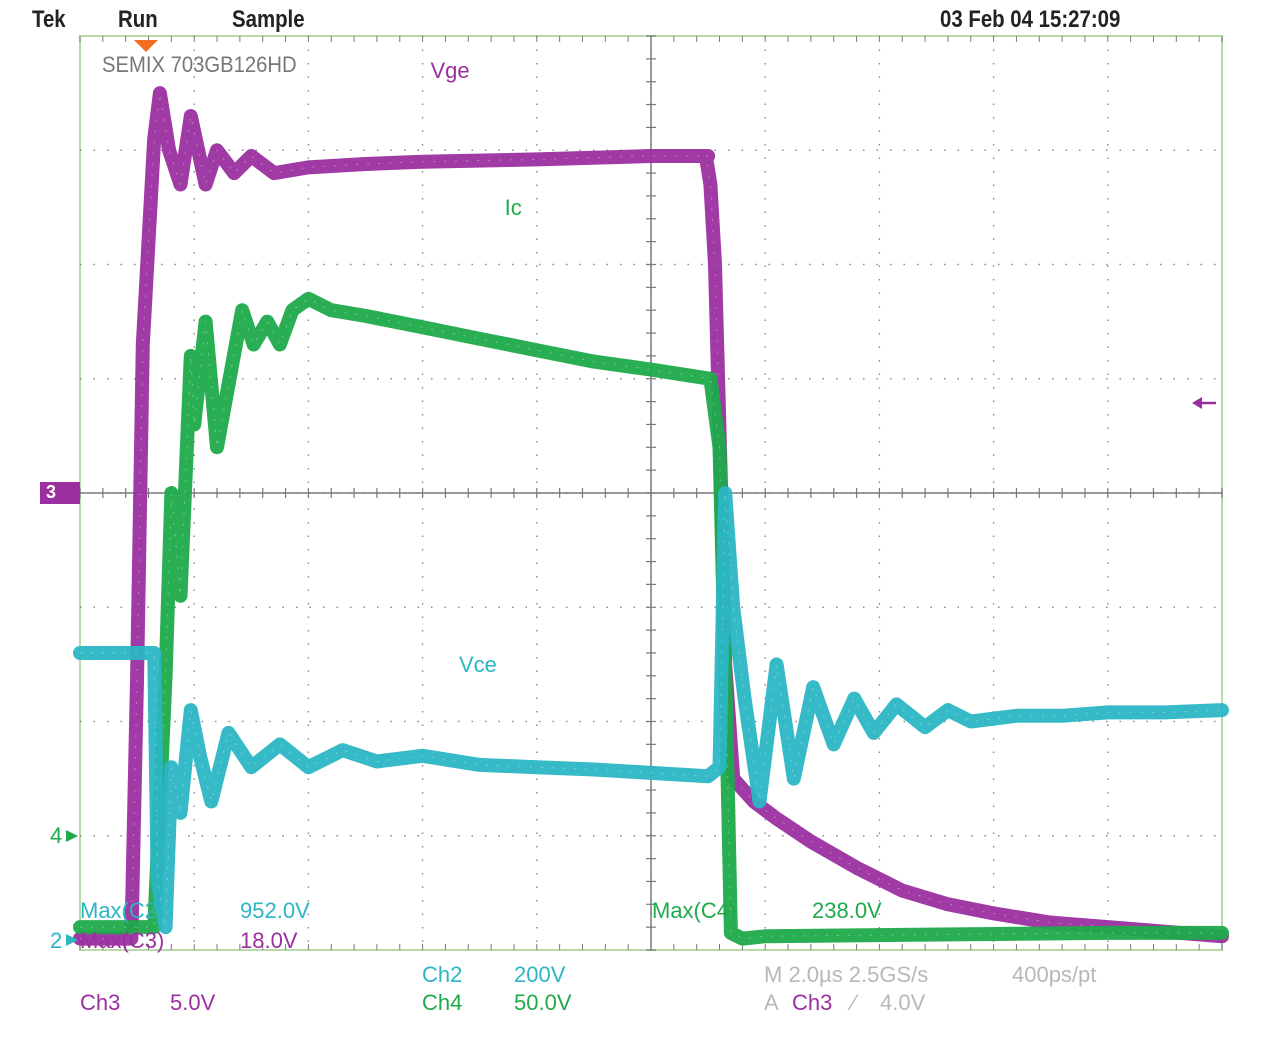  I want to click on ch4-label: Ch4, so click(442, 1002).